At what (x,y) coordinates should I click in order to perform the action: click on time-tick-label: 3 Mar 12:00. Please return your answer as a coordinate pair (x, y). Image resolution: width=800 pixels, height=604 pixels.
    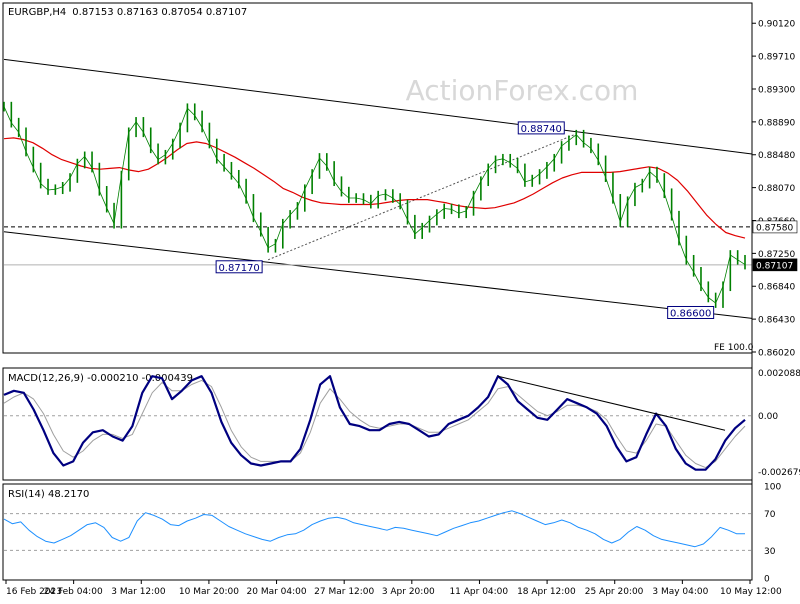
    Looking at the image, I should click on (138, 592).